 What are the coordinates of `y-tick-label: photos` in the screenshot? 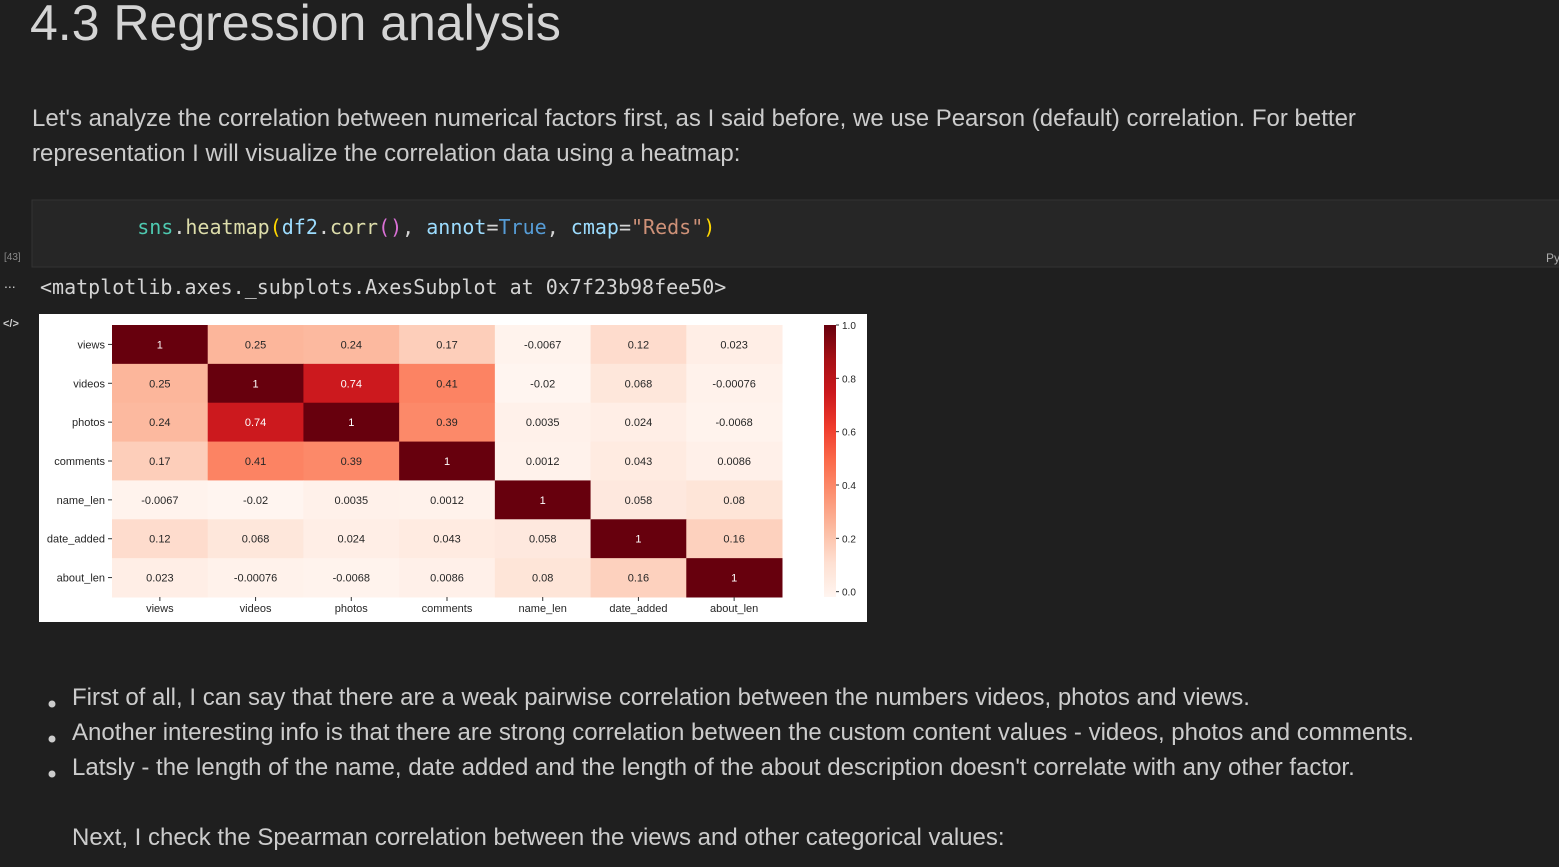 It's located at (89, 423).